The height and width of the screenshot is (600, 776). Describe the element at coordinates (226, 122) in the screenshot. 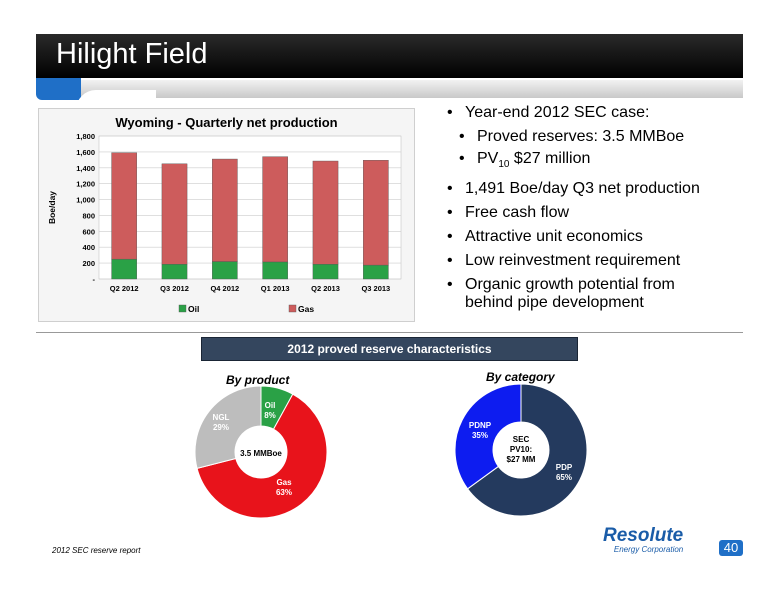

I see `chart-title: Wyoming - Quarterly net production` at that location.